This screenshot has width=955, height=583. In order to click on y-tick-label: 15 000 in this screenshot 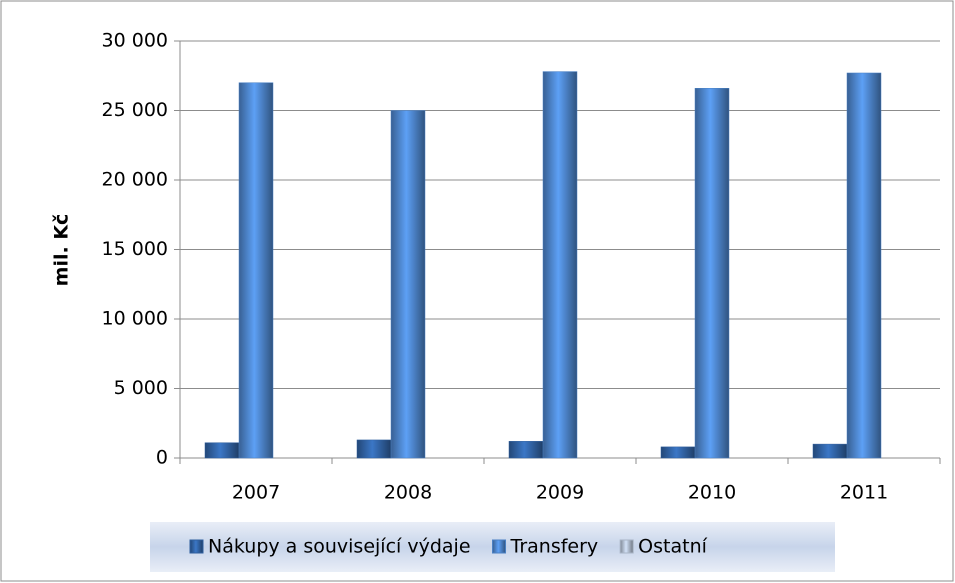, I will do `click(135, 249)`.